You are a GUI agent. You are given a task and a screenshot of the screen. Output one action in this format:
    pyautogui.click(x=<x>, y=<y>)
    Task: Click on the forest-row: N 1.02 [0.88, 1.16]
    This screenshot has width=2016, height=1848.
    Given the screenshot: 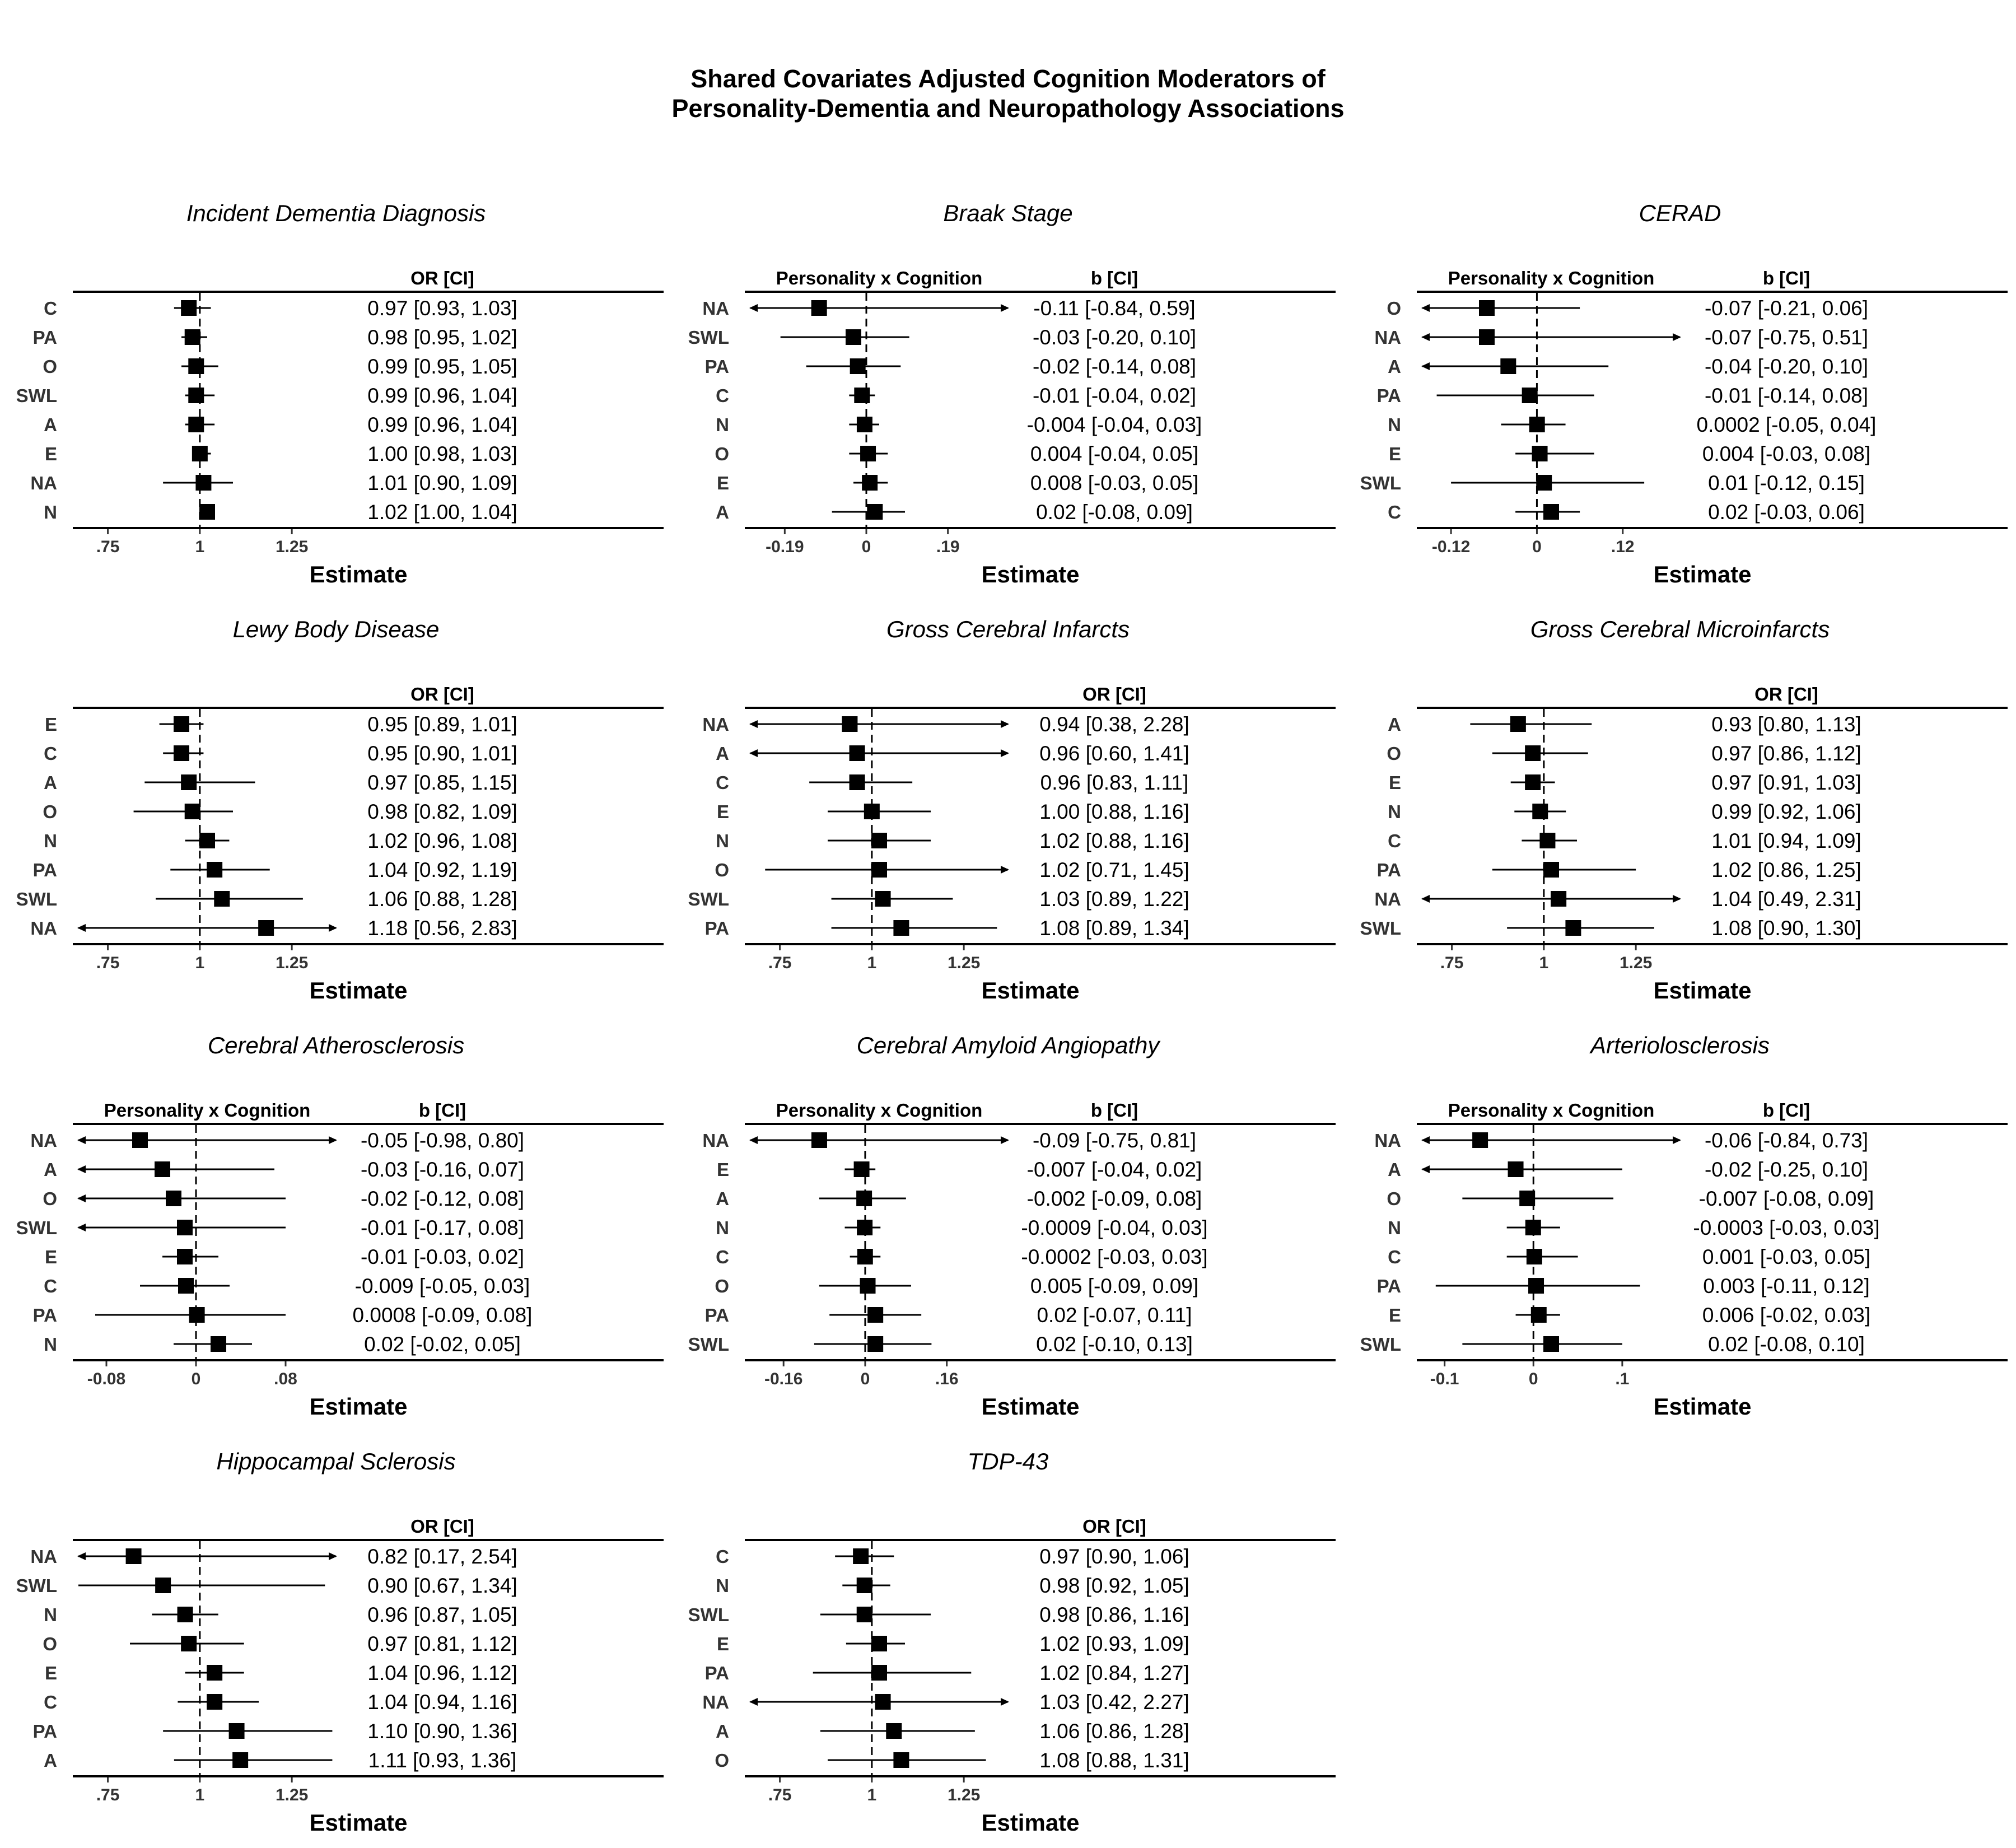 What is the action you would take?
    pyautogui.click(x=953, y=841)
    